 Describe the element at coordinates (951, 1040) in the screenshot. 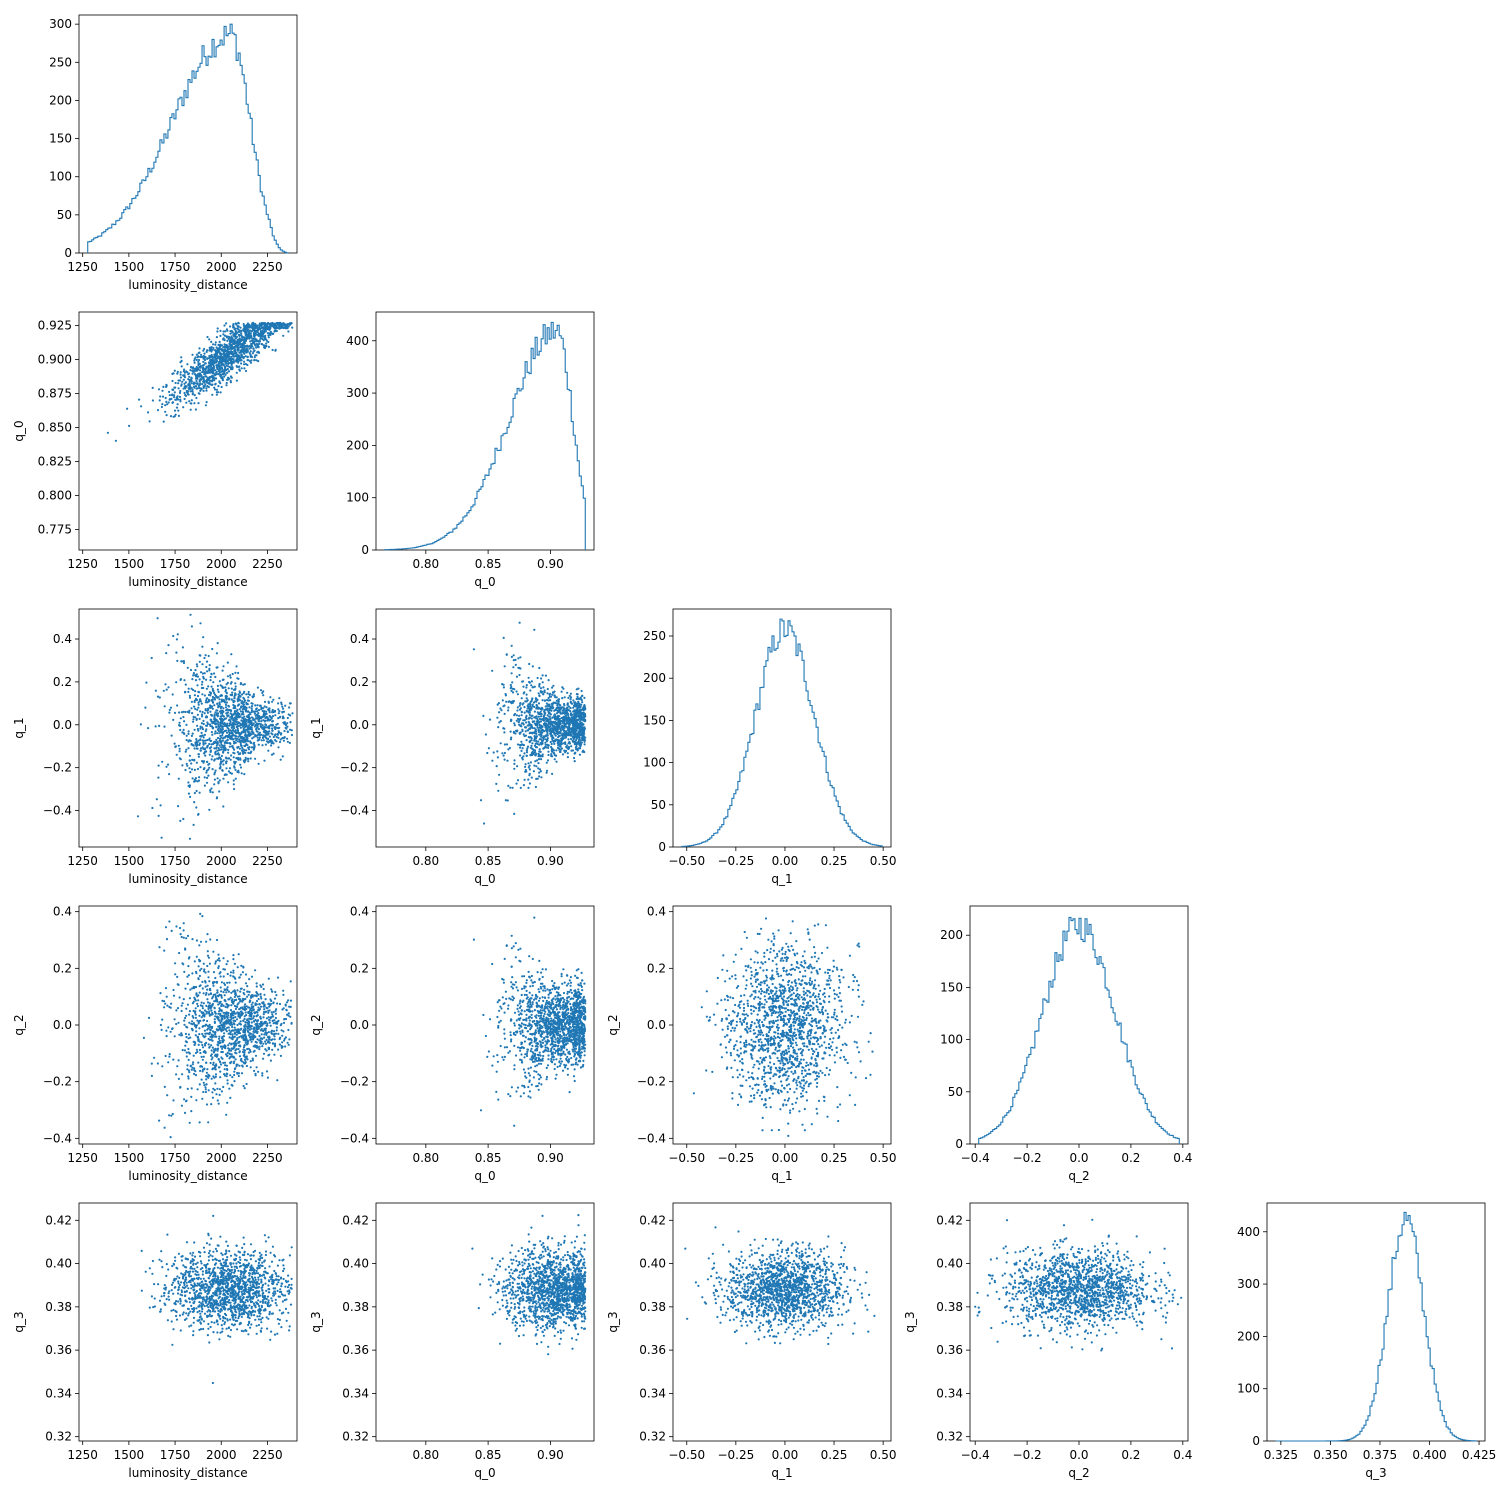

I see `y-tick-label: 100` at that location.